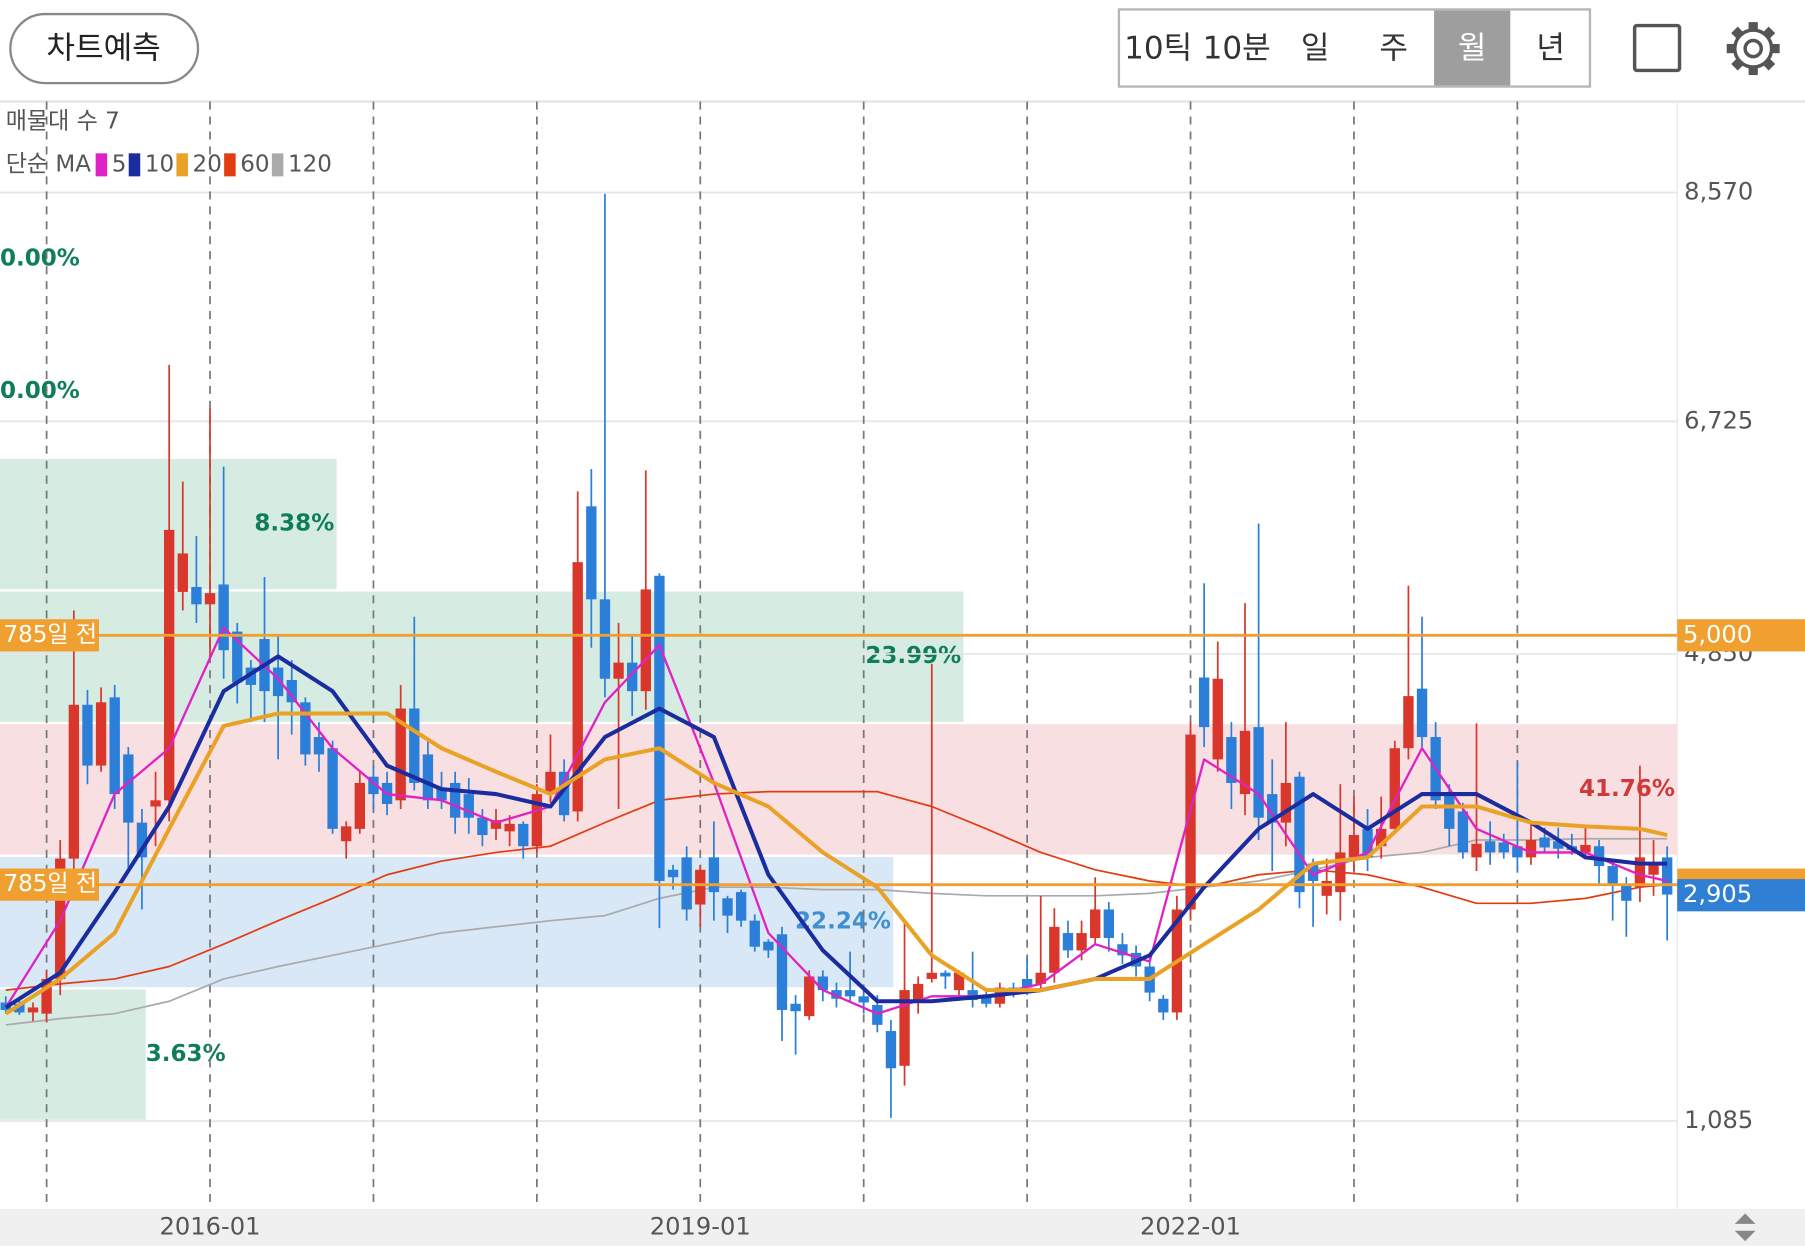 This screenshot has height=1246, width=1805. Describe the element at coordinates (1393, 49) in the screenshot. I see `period-option: 주` at that location.